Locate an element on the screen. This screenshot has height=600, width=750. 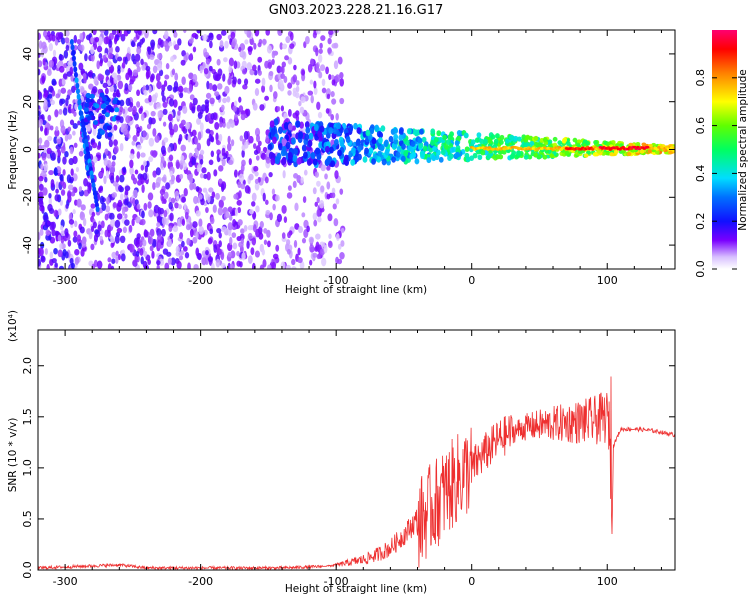
snr-ytick-label: 1.5 is located at coordinates (27, 417).